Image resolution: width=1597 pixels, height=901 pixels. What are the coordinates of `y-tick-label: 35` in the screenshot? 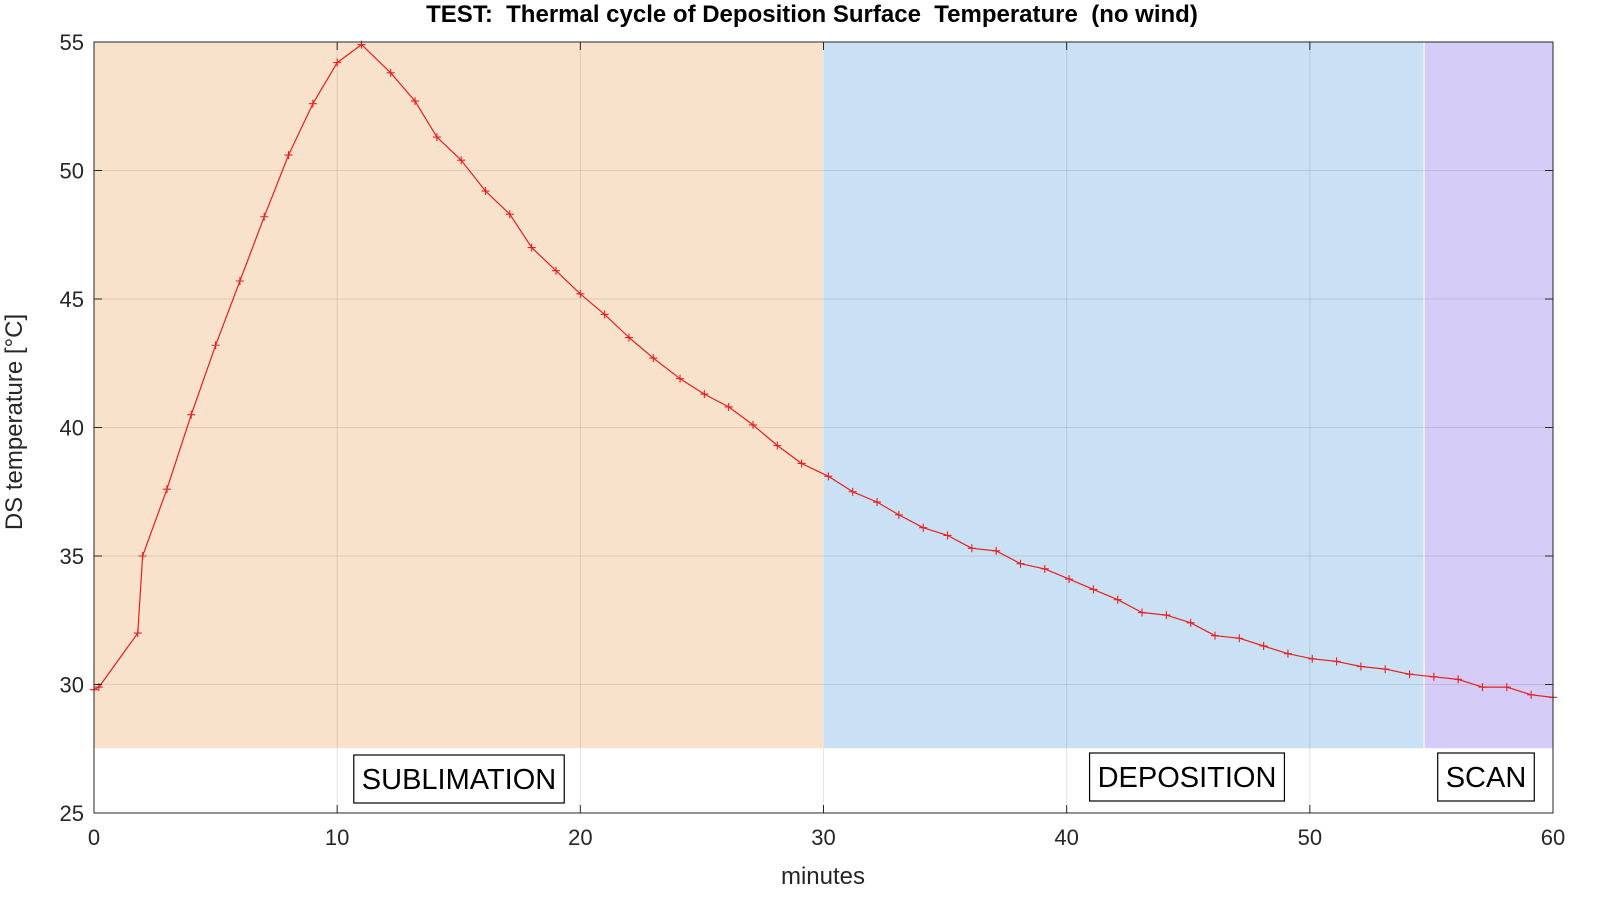 It's located at (72, 556).